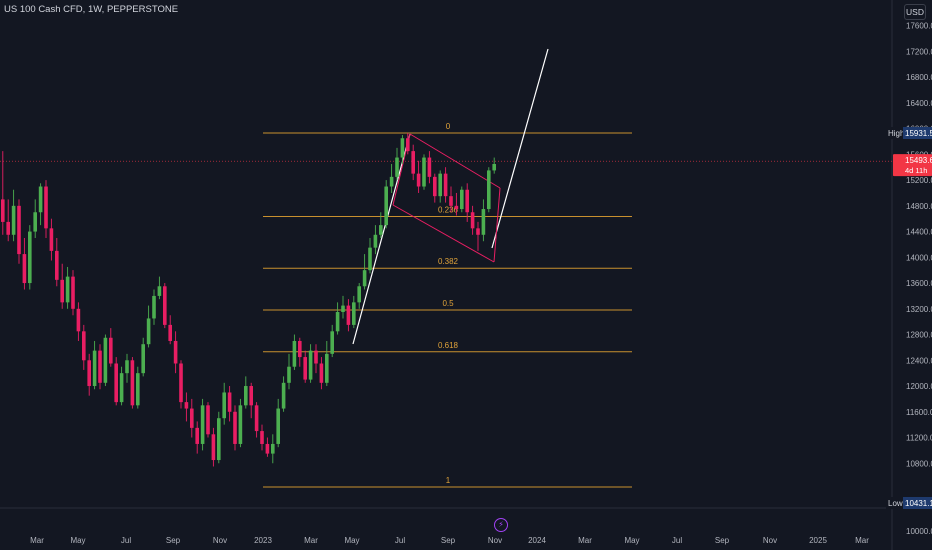 This screenshot has height=550, width=932. I want to click on currency-button: USD, so click(915, 12).